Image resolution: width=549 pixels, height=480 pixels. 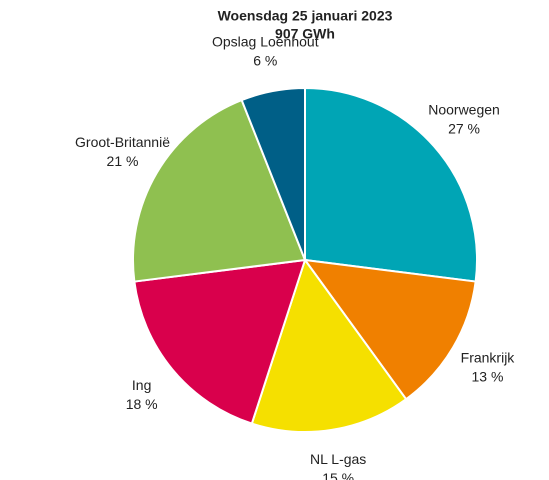 I want to click on chart-subtitle: 907 GWh, so click(x=305, y=34).